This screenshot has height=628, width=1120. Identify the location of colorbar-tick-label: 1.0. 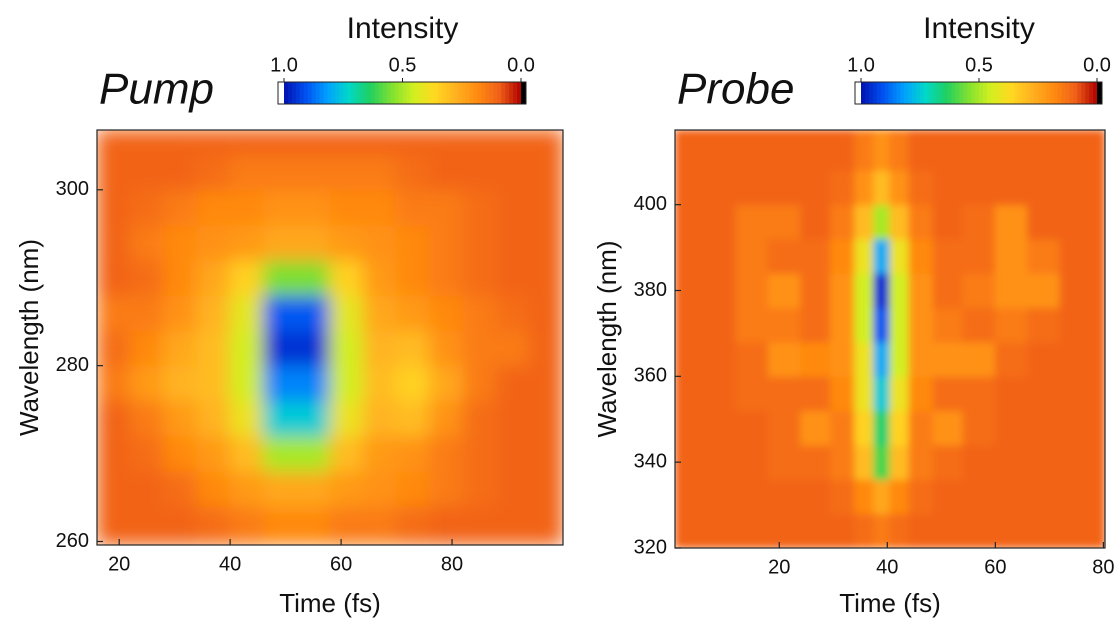
(284, 65).